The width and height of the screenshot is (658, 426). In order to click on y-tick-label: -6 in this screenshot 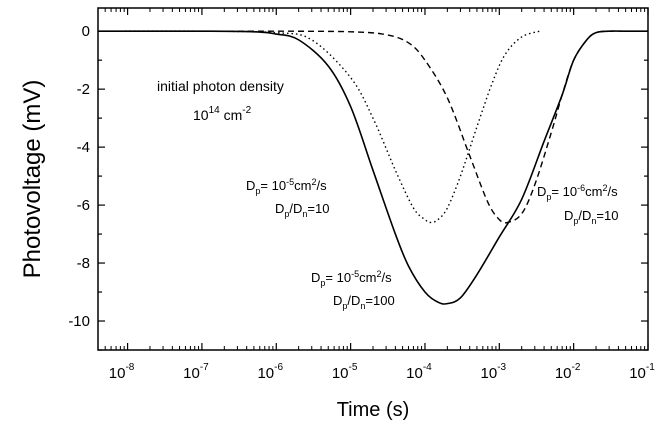, I will do `click(83, 205)`.